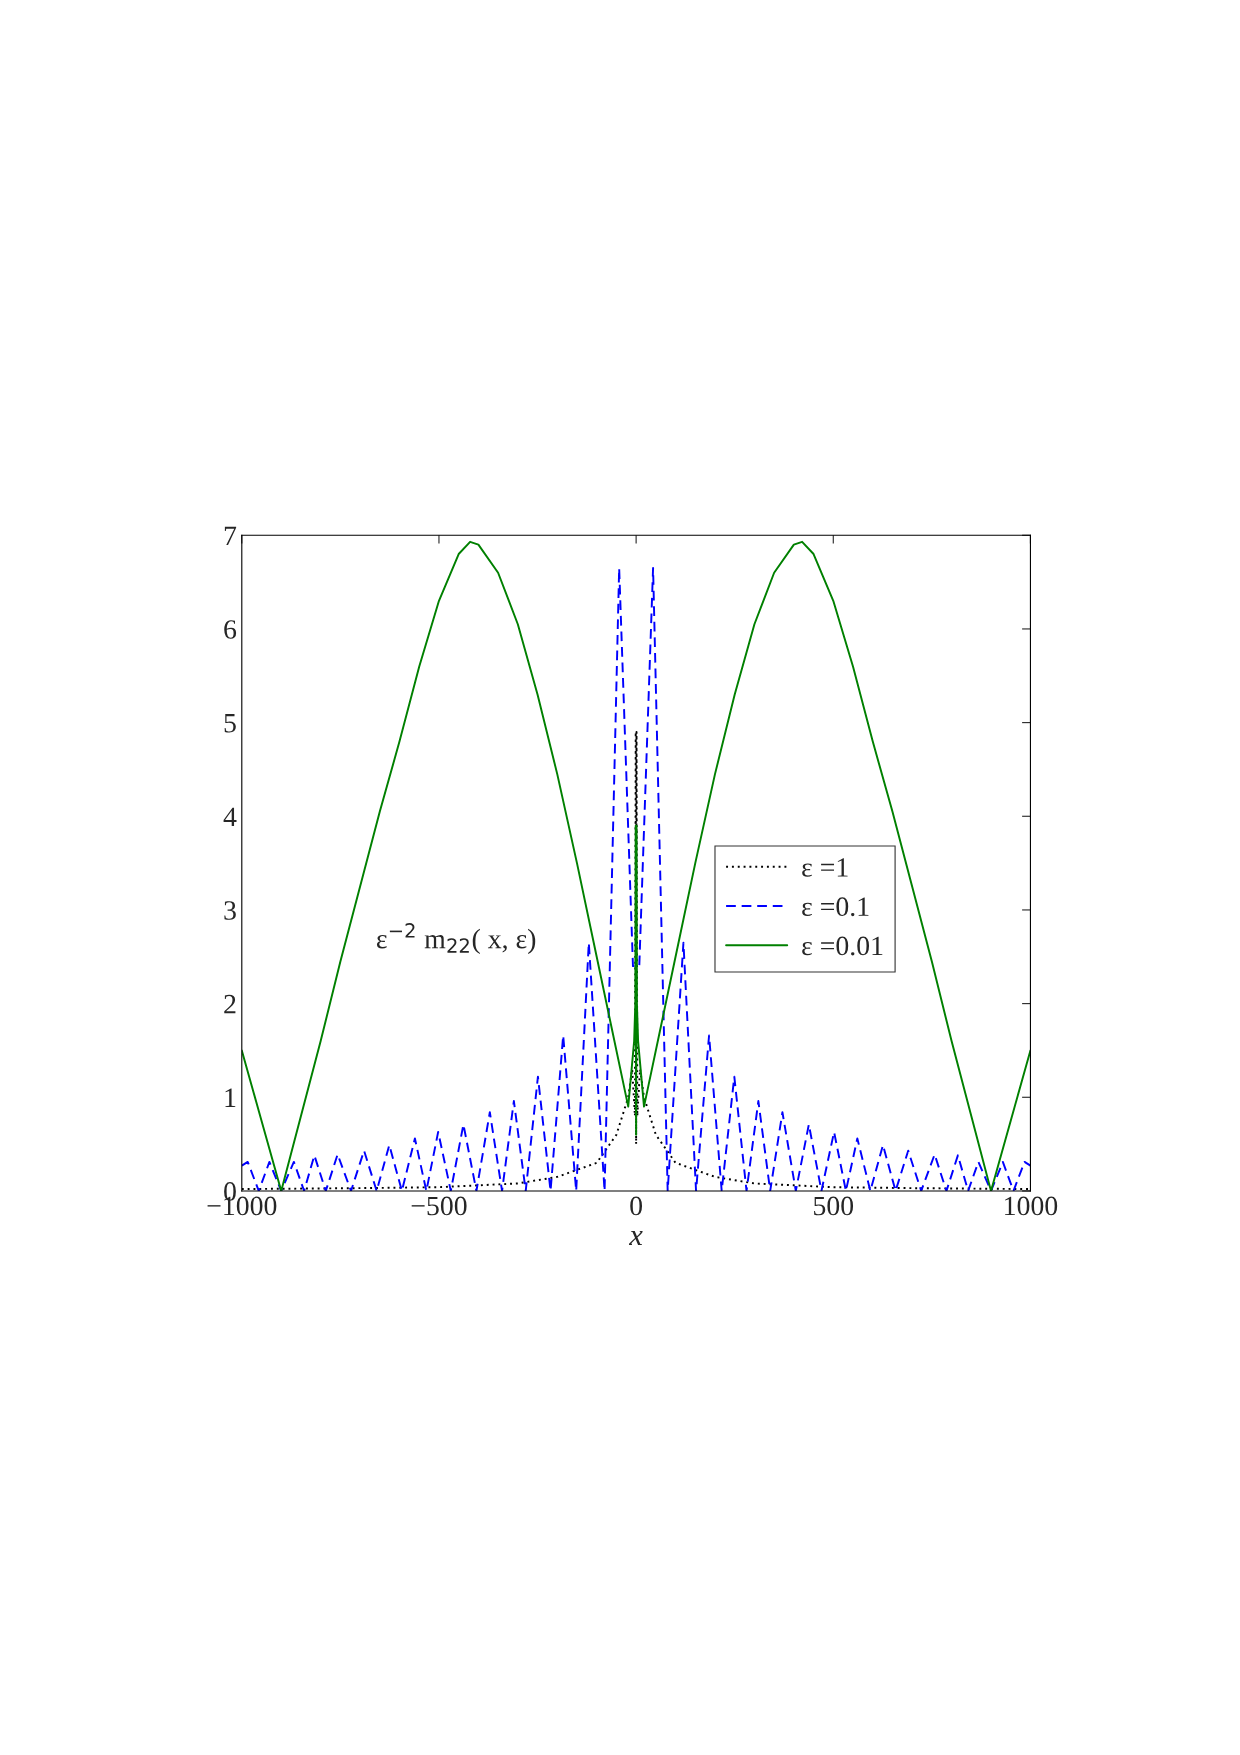 Image resolution: width=1240 pixels, height=1755 pixels. Describe the element at coordinates (635, 1237) in the screenshot. I see `x-axis-title: x` at that location.